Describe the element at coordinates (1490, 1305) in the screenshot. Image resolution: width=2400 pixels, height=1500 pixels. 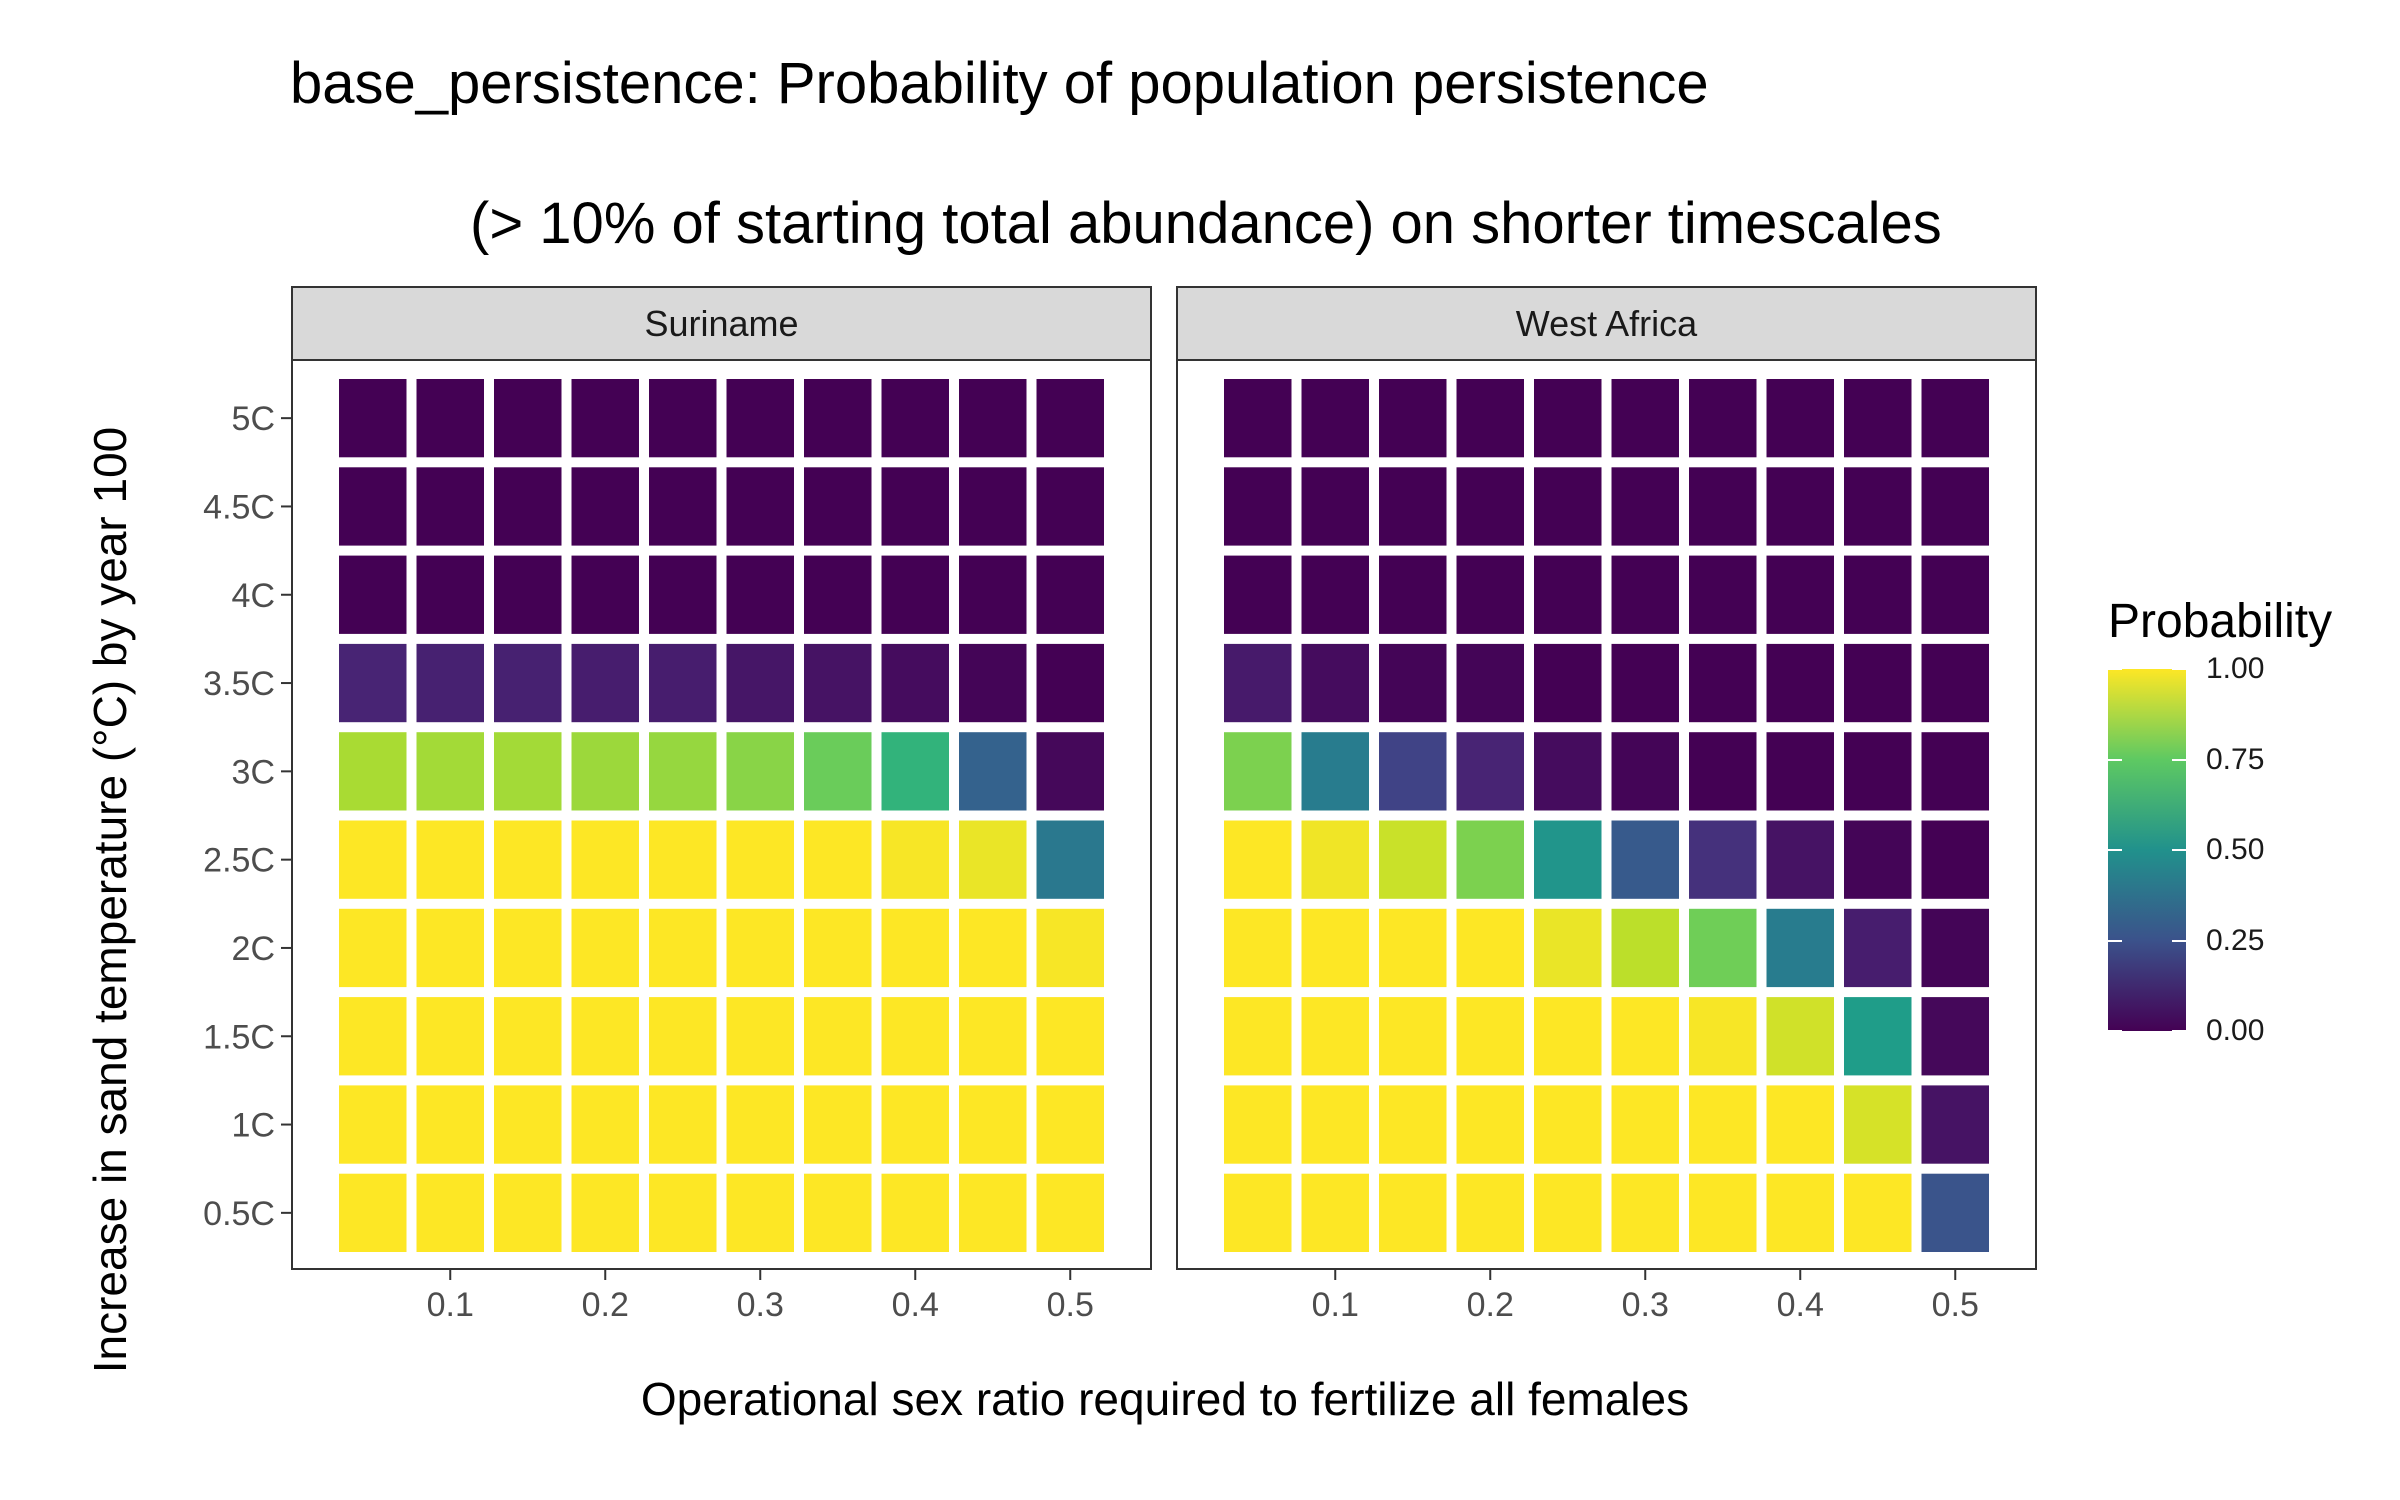
I see `x-tick-label: 0.2` at that location.